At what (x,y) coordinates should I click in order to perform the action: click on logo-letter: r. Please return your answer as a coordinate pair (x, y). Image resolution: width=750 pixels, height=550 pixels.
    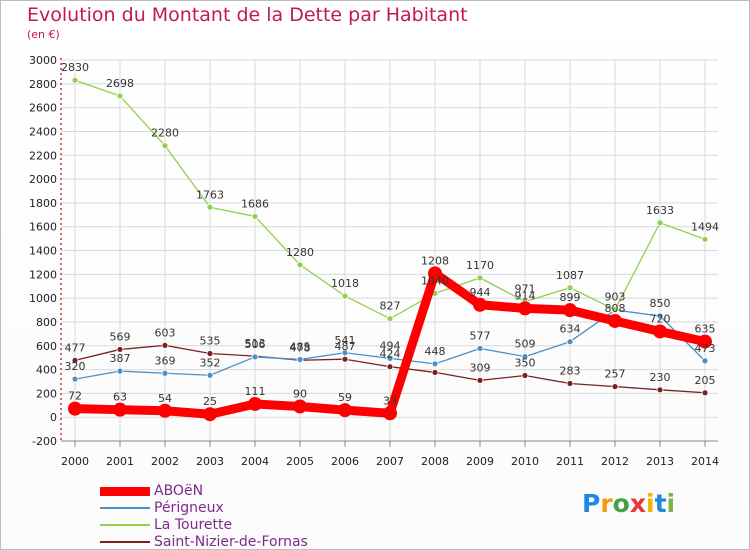
    Looking at the image, I should click on (606, 503).